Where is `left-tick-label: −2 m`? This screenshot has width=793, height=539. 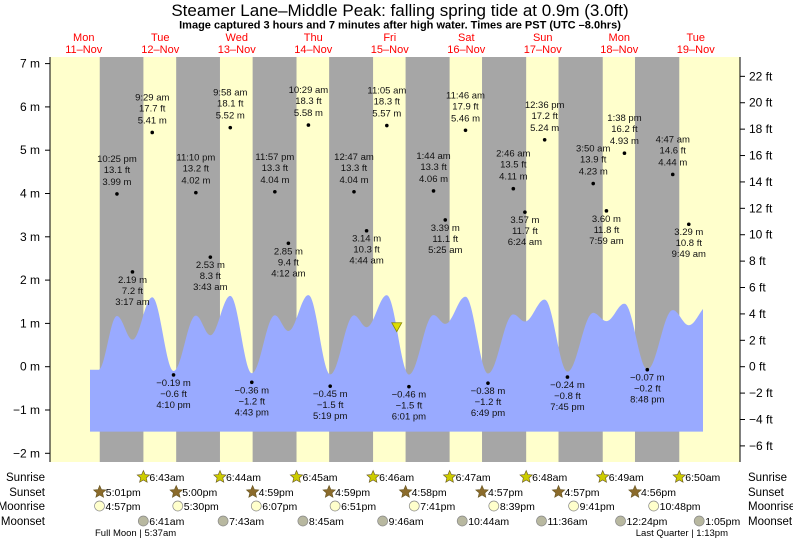
left-tick-label: −2 m is located at coordinates (26, 453).